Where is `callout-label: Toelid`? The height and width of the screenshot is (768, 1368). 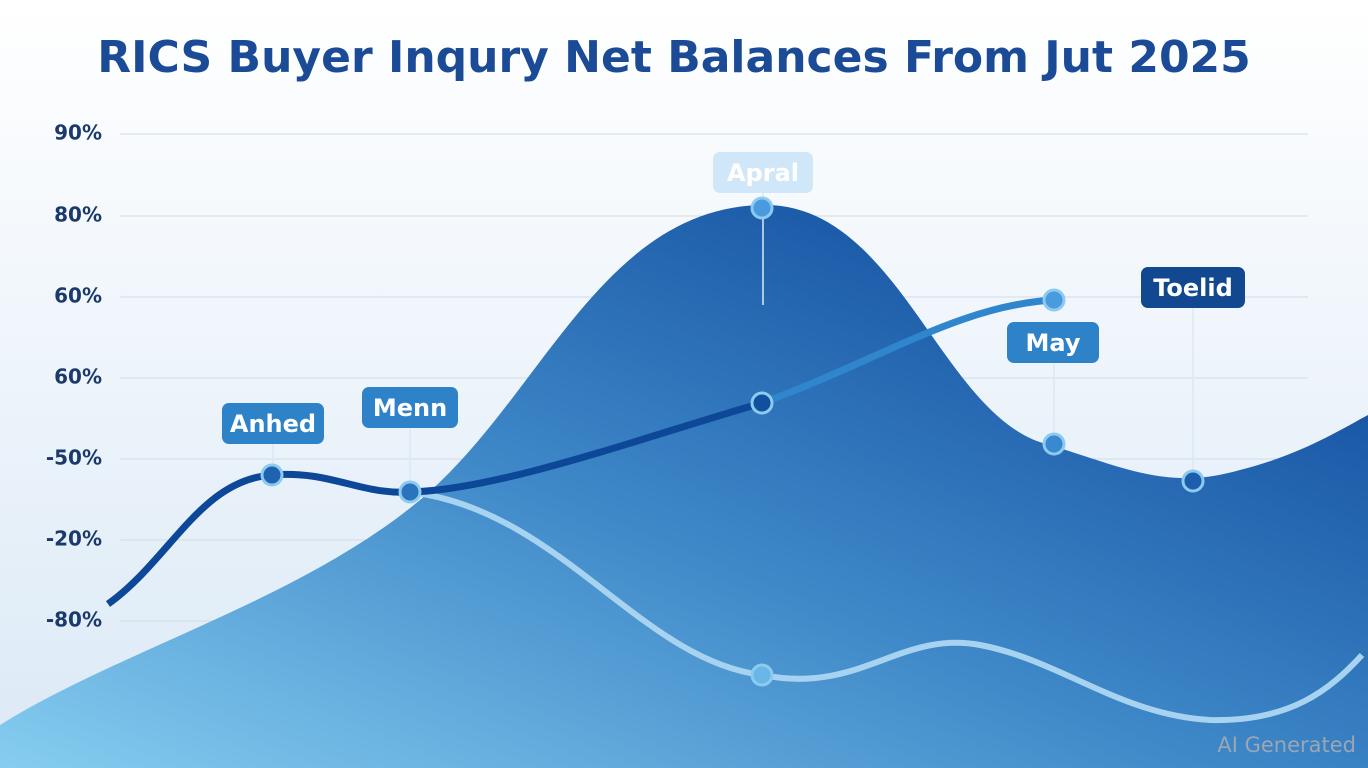 callout-label: Toelid is located at coordinates (1193, 288).